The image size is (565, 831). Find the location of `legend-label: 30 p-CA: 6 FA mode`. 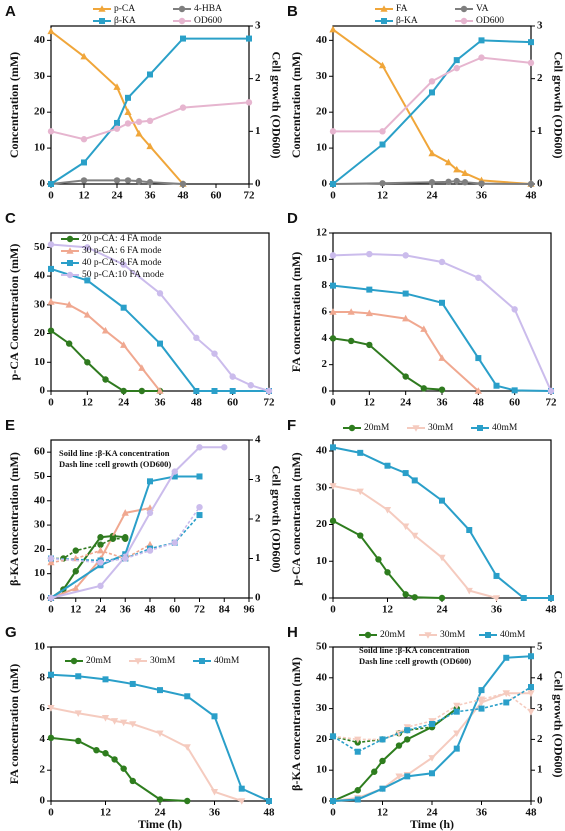

legend-label: 30 p-CA: 6 FA mode is located at coordinates (122, 251).